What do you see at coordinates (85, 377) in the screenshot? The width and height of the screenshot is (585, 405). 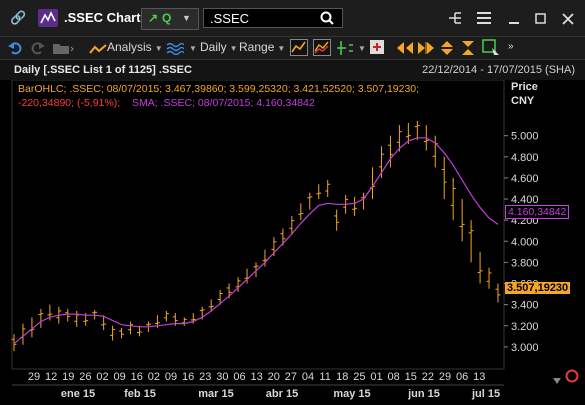 I see `x-axis-day-label: 26` at bounding box center [85, 377].